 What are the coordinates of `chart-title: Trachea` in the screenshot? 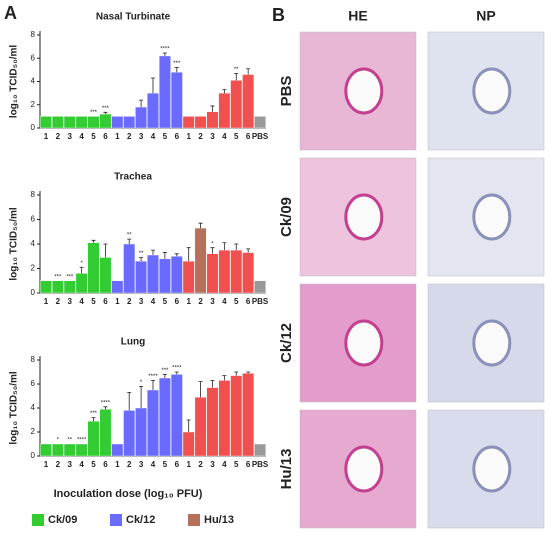 It's located at (133, 177).